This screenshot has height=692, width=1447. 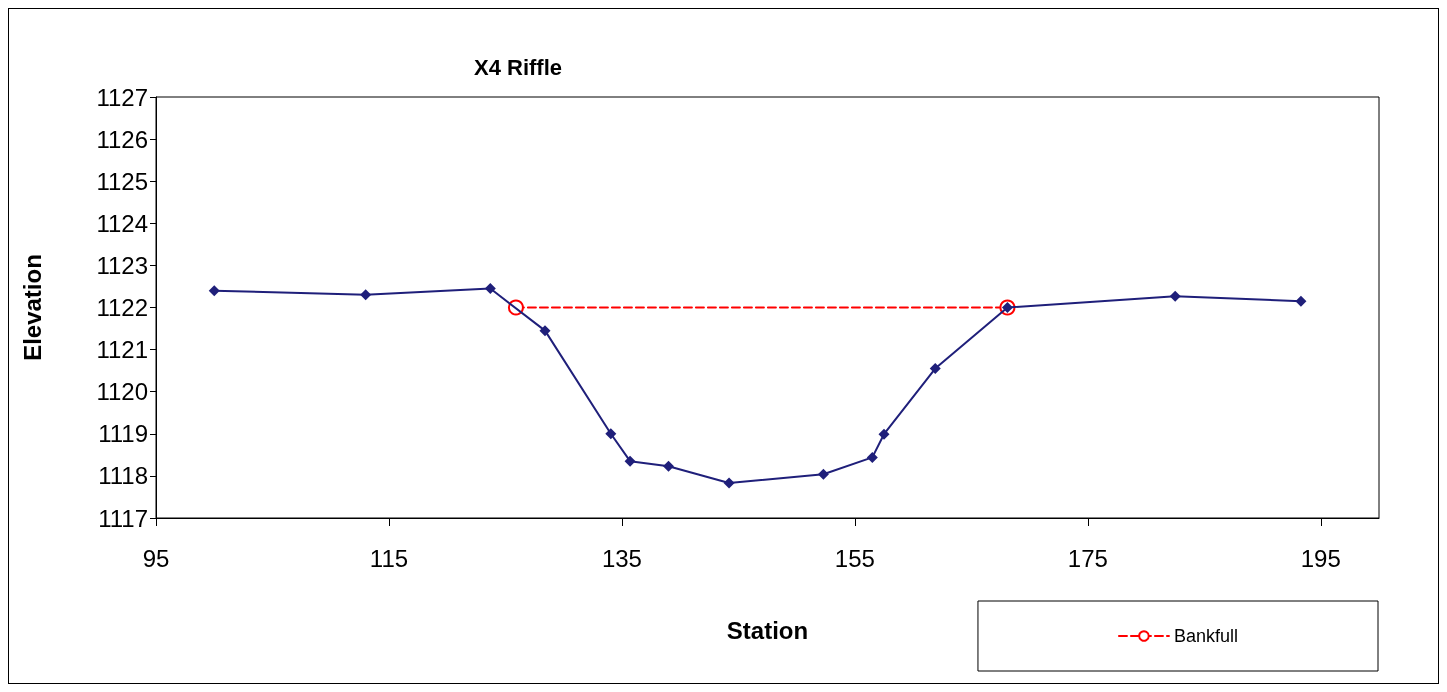 What do you see at coordinates (122, 139) in the screenshot?
I see `y-tick-label: 1126` at bounding box center [122, 139].